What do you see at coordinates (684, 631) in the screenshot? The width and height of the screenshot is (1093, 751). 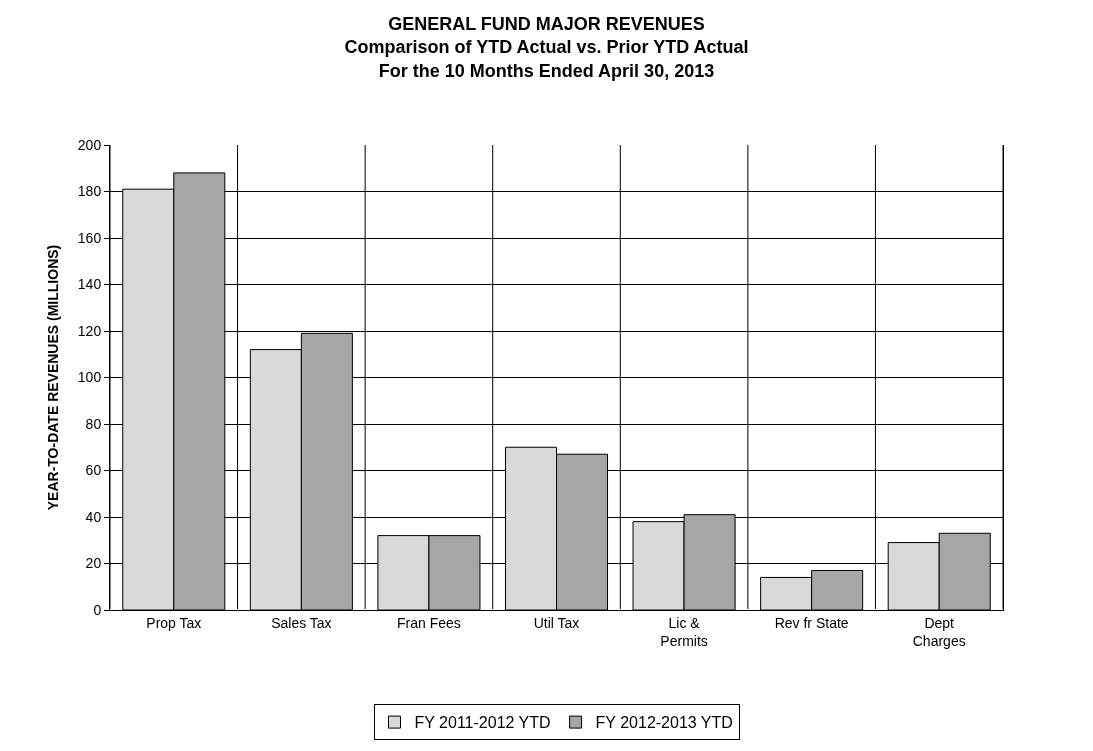 I see `x-tick-label: Lic & Permits` at bounding box center [684, 631].